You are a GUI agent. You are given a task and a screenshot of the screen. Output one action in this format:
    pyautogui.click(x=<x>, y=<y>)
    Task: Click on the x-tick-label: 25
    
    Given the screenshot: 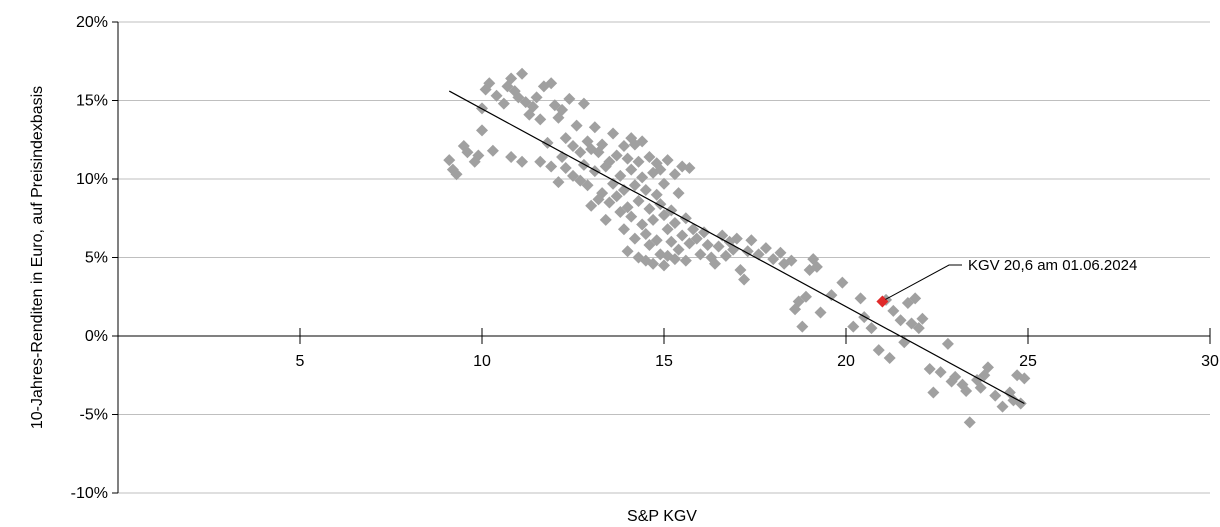 What is the action you would take?
    pyautogui.click(x=1028, y=361)
    